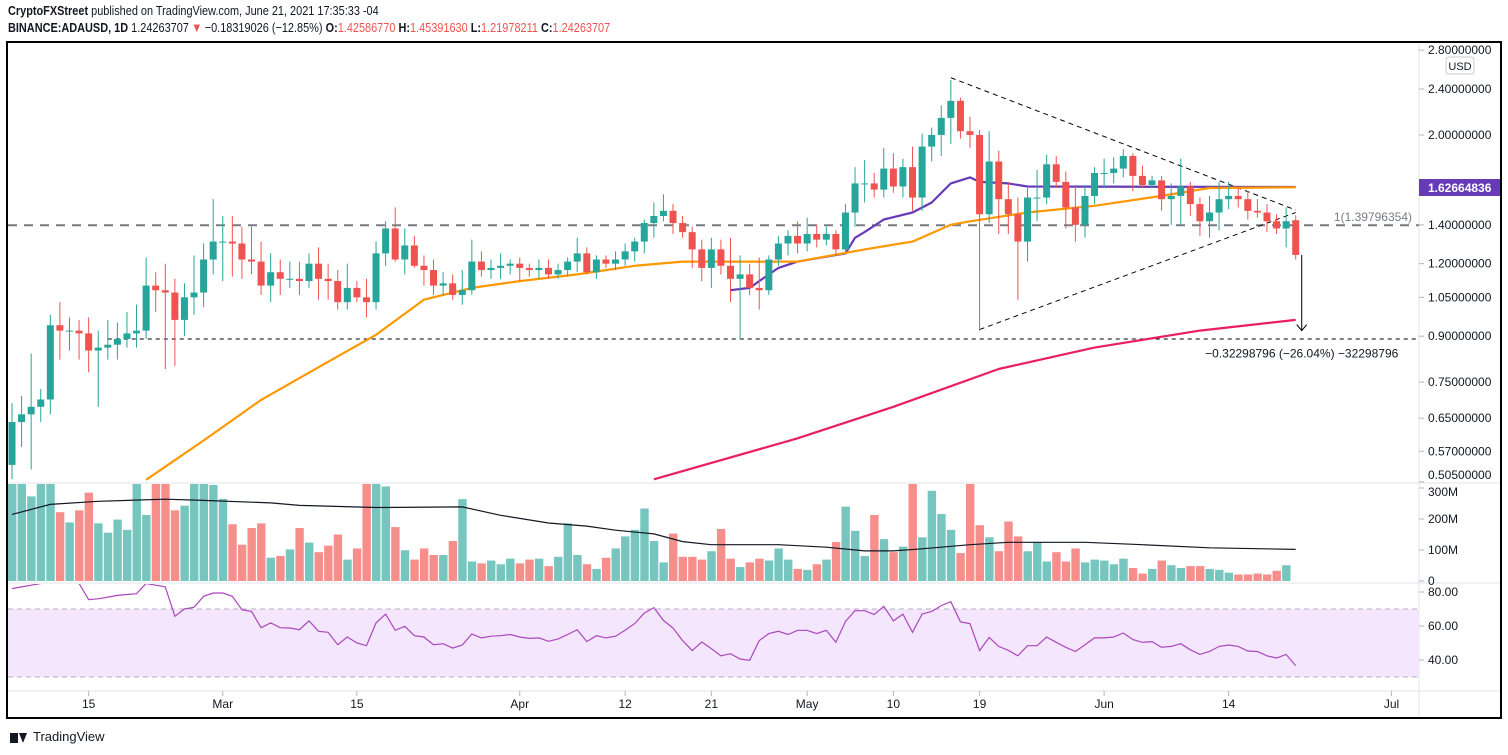  Describe the element at coordinates (652, 519) in the screenshot. I see `volume-pane` at that location.